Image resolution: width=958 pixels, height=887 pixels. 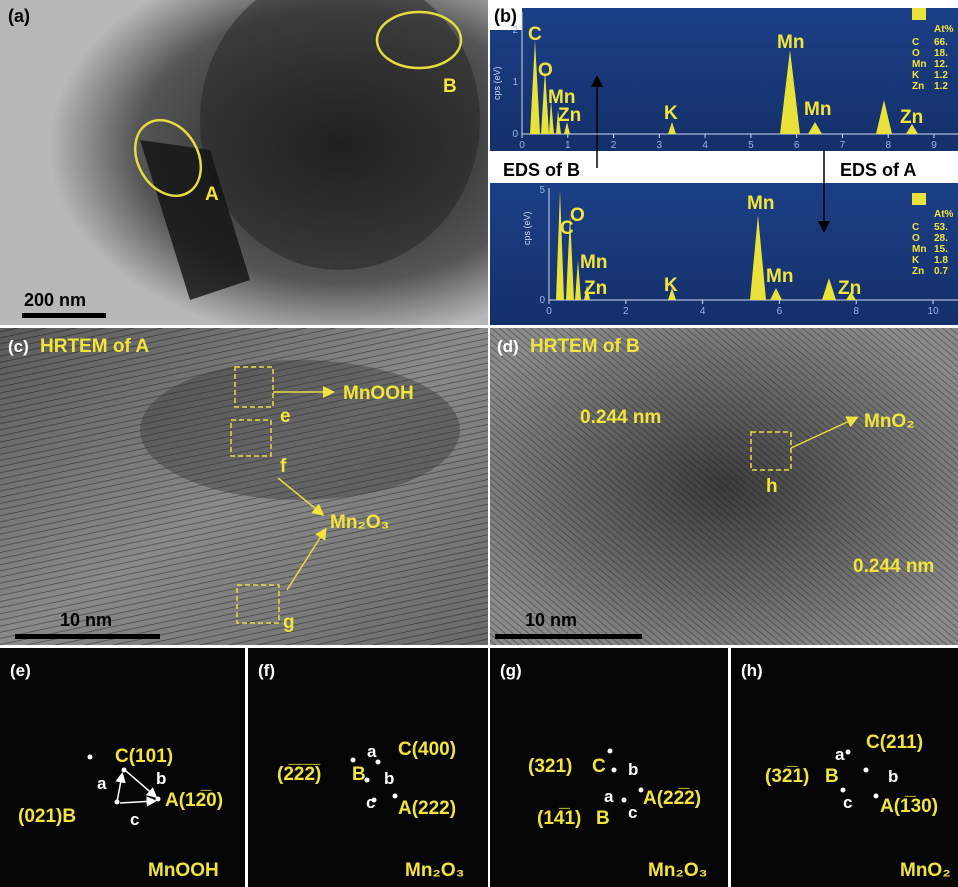 What do you see at coordinates (94, 346) in the screenshot?
I see `panel-title: HRTEM of A` at bounding box center [94, 346].